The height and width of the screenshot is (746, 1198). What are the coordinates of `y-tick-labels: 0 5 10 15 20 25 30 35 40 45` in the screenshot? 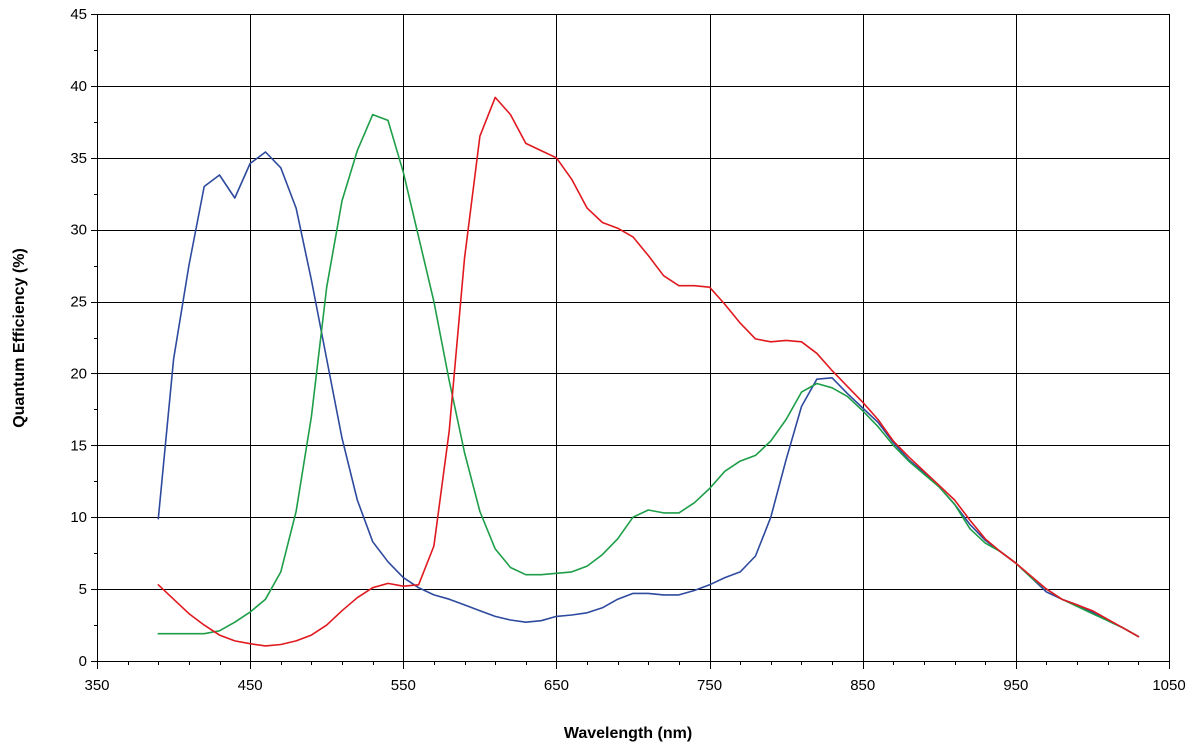 It's located at (78, 338).